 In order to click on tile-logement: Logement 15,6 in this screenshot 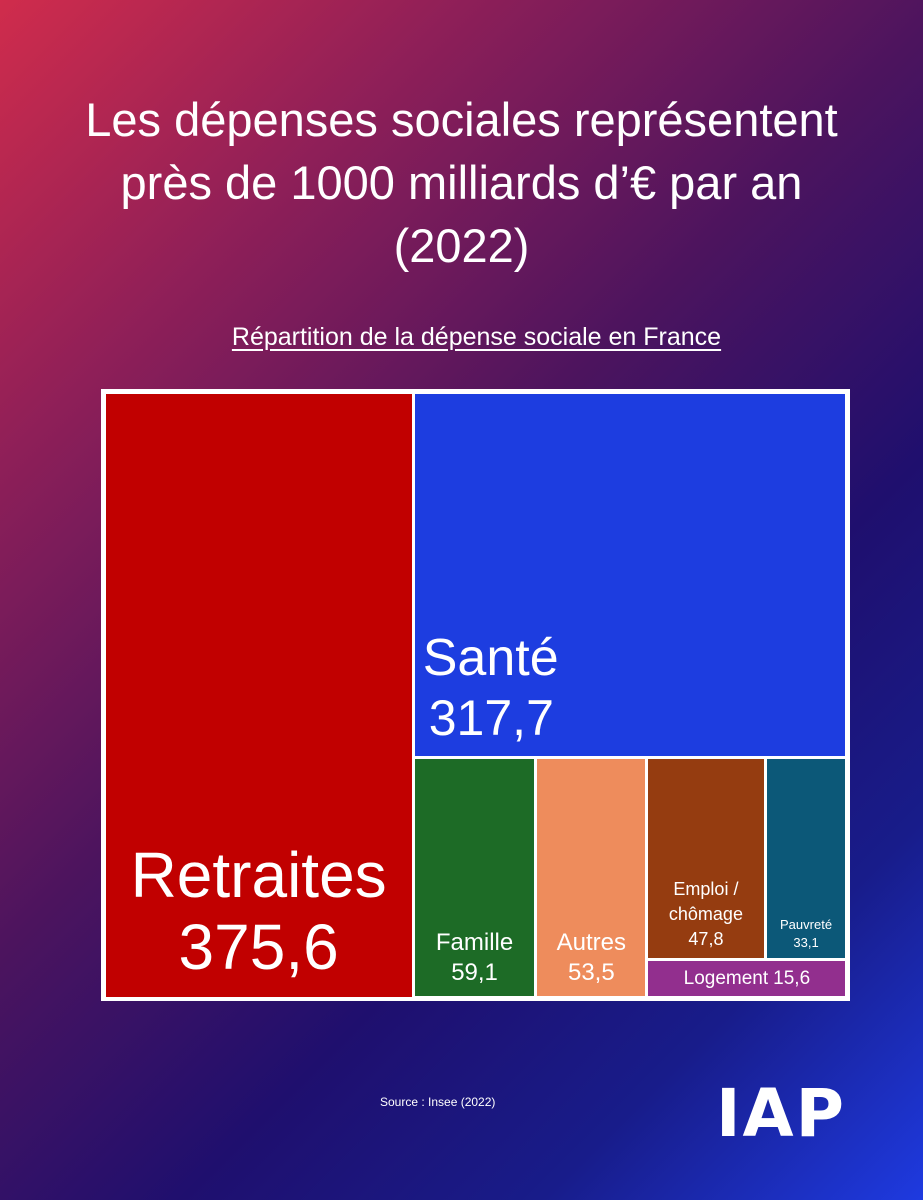, I will do `click(747, 978)`.